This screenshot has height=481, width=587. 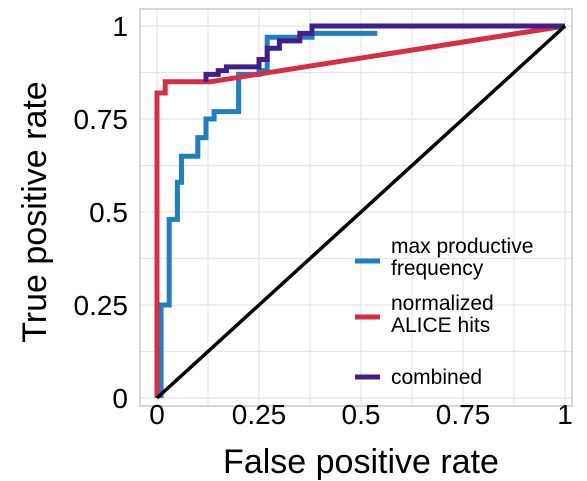 I want to click on x-tick-labels: 0 0.25 0.5 0.75 1, so click(x=361, y=414).